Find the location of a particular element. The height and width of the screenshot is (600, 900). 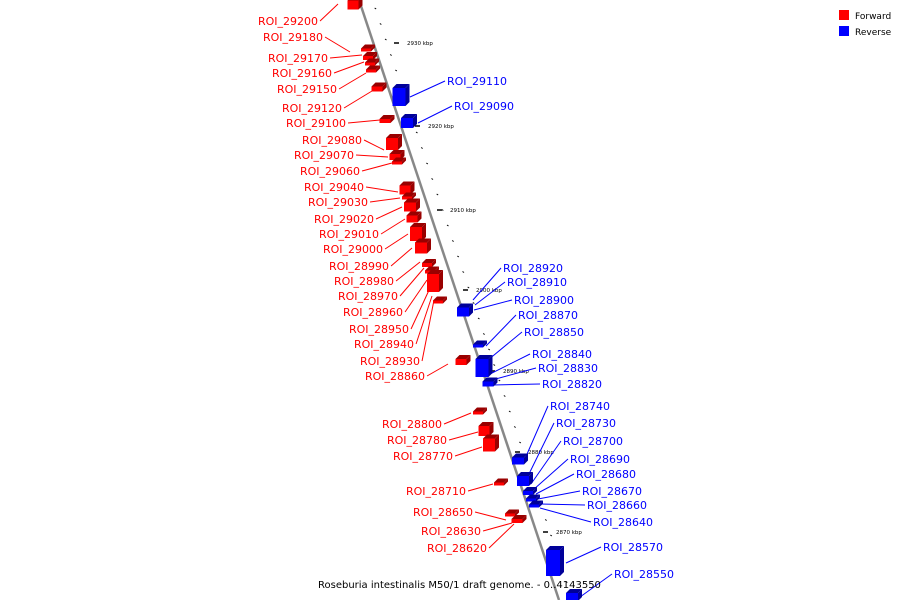

forward-gene-label: ROI_28770 is located at coordinates (423, 456).